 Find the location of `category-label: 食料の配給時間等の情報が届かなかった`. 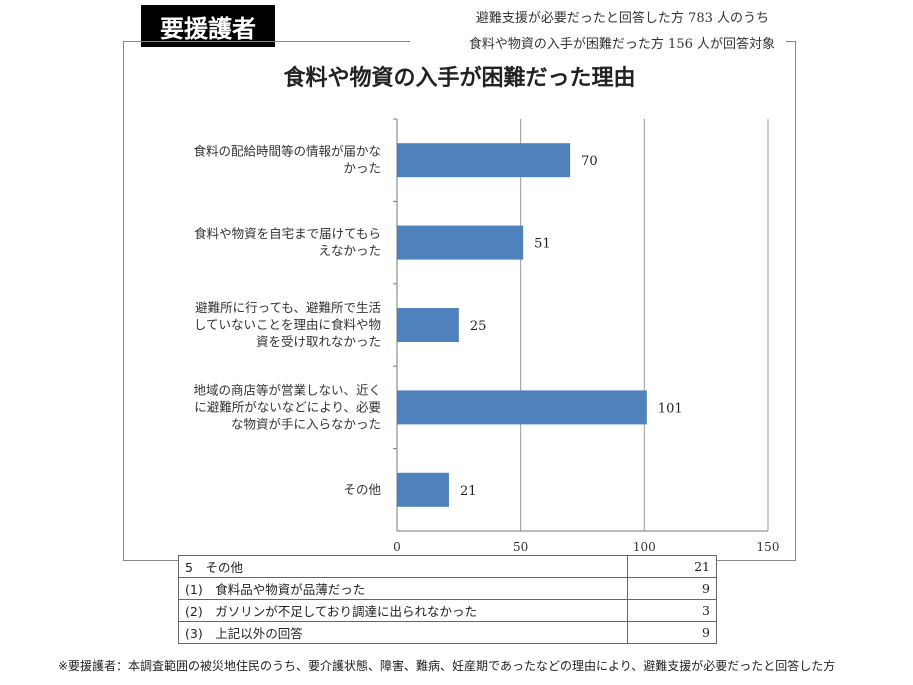

category-label: 食料の配給時間等の情報が届かなかった is located at coordinates (287, 160).